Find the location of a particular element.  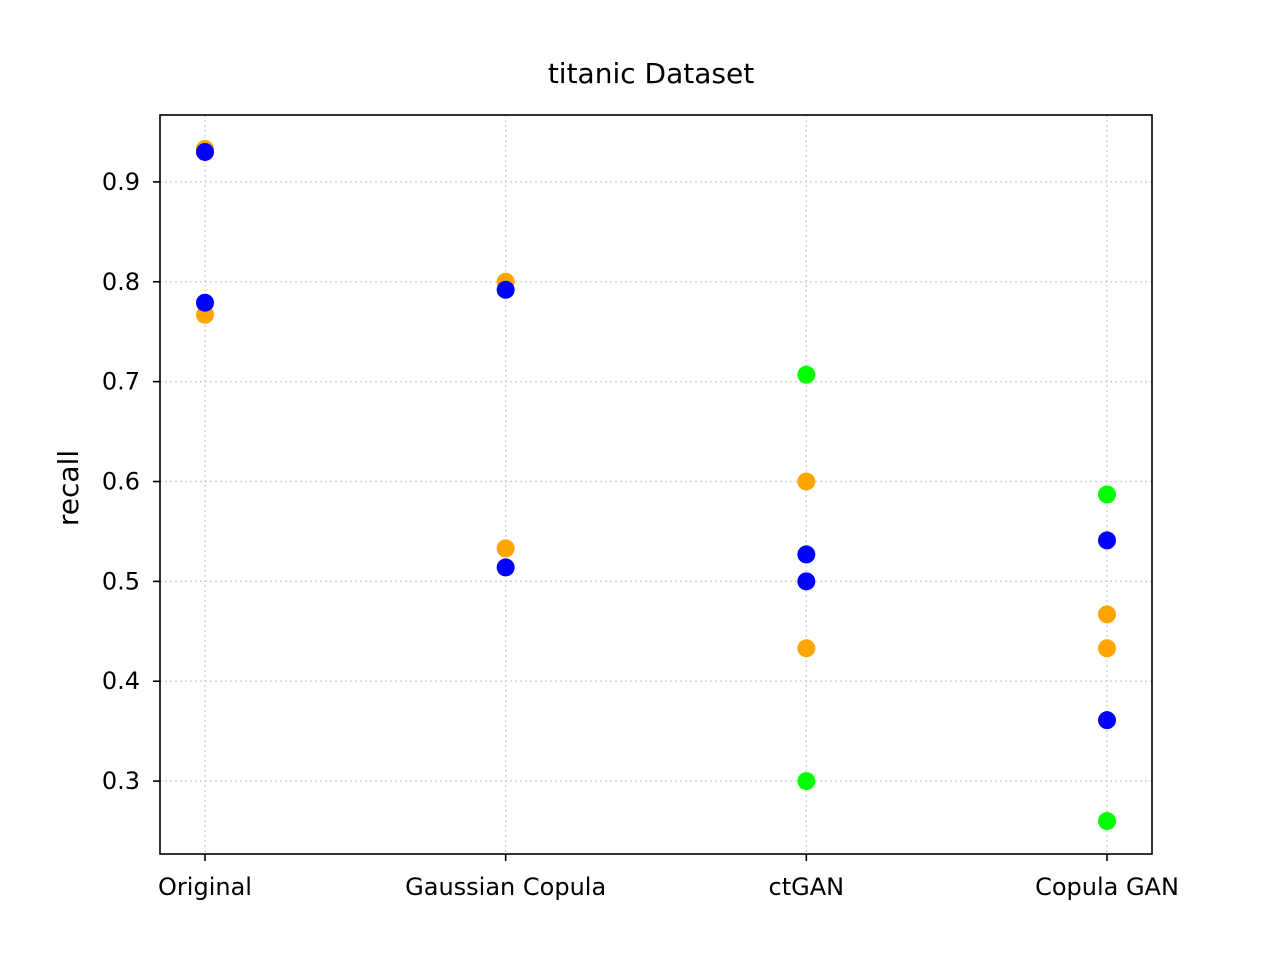

x-tick-label: Gaussian Copula is located at coordinates (505, 887).